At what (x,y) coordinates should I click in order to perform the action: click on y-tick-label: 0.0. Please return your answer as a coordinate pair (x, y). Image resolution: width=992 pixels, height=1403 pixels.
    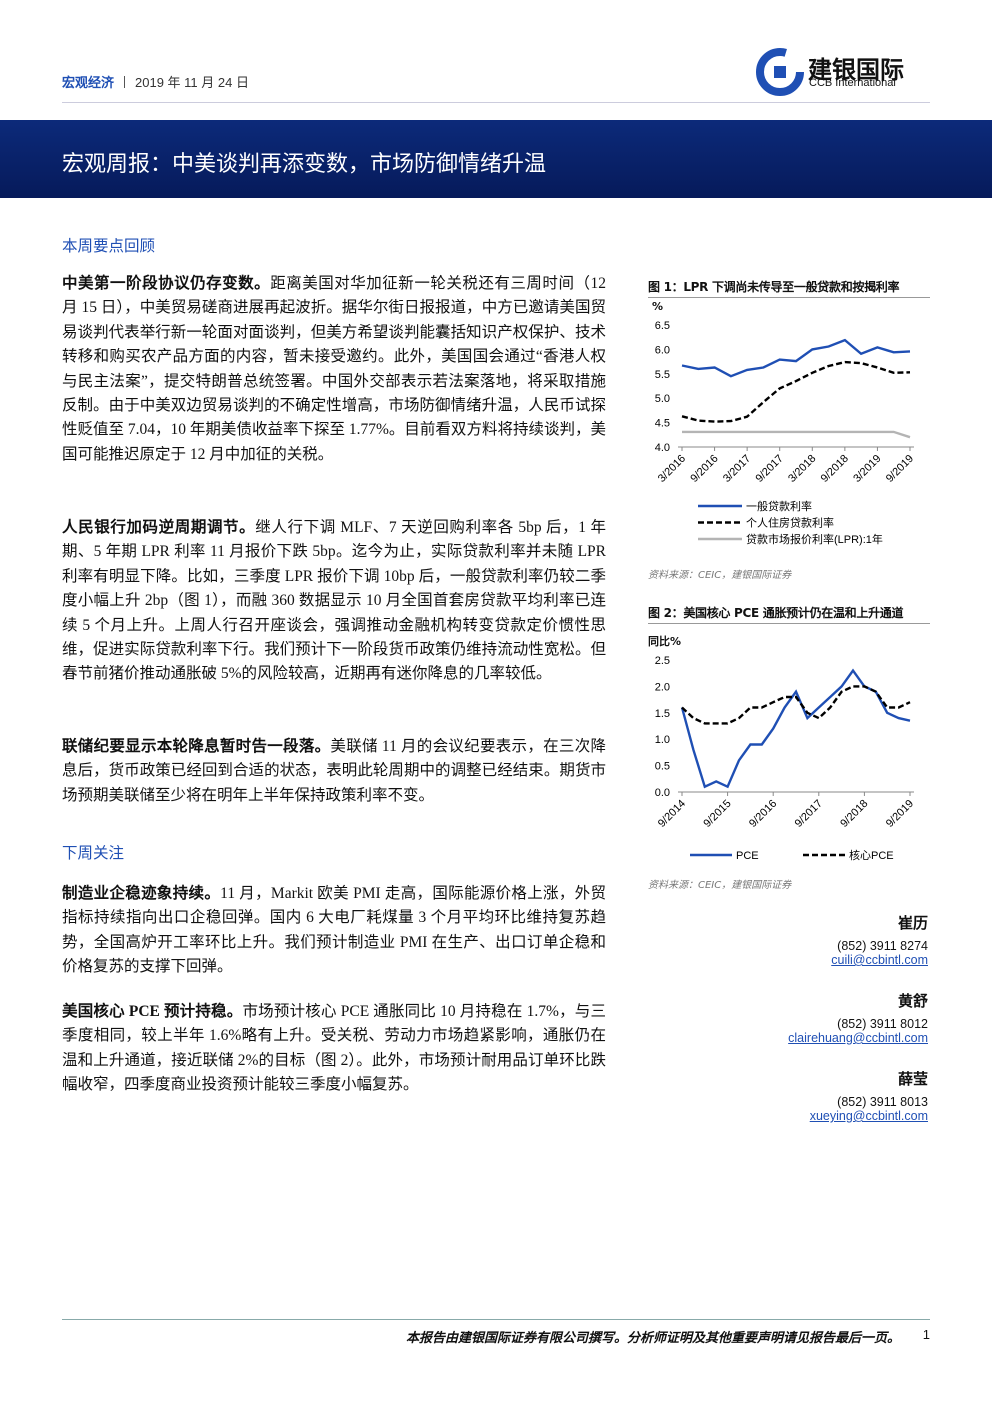
    Looking at the image, I should click on (662, 793).